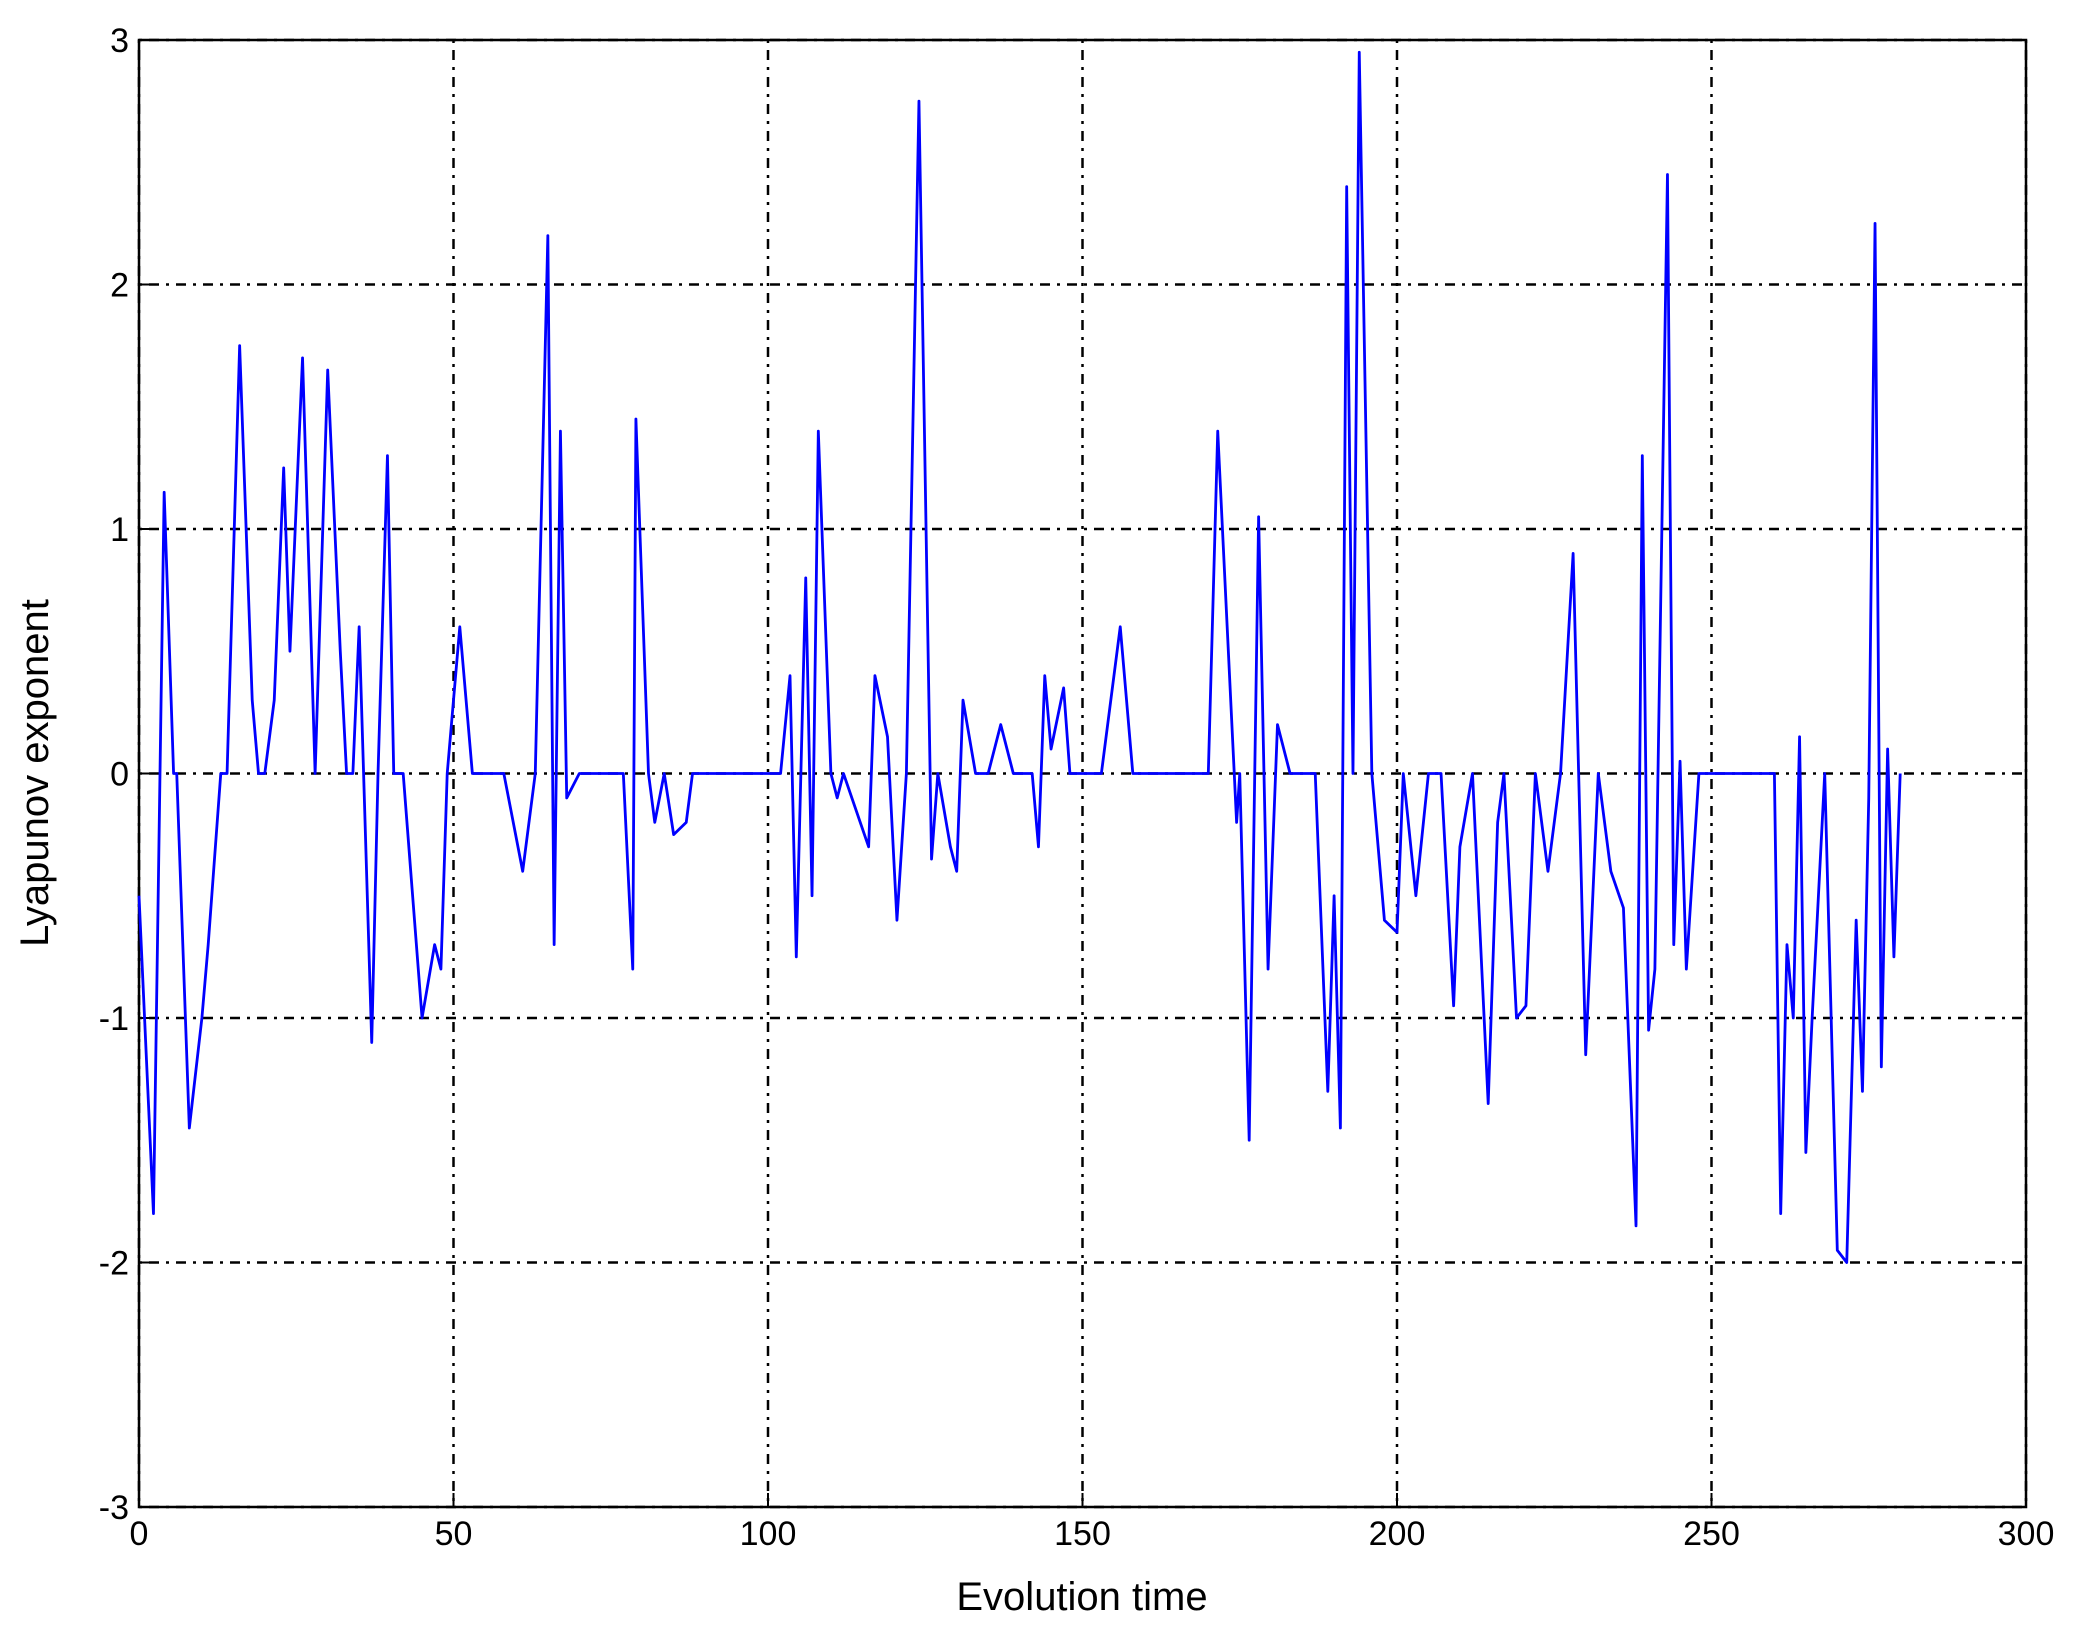 Image resolution: width=2080 pixels, height=1640 pixels. I want to click on y-tick-label: 2, so click(119, 286).